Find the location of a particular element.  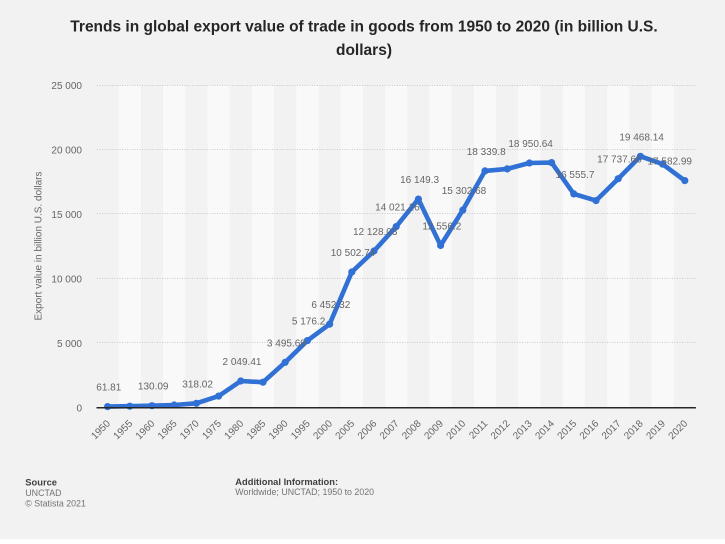

svg-text: 17 737.66 is located at coordinates (619, 160).